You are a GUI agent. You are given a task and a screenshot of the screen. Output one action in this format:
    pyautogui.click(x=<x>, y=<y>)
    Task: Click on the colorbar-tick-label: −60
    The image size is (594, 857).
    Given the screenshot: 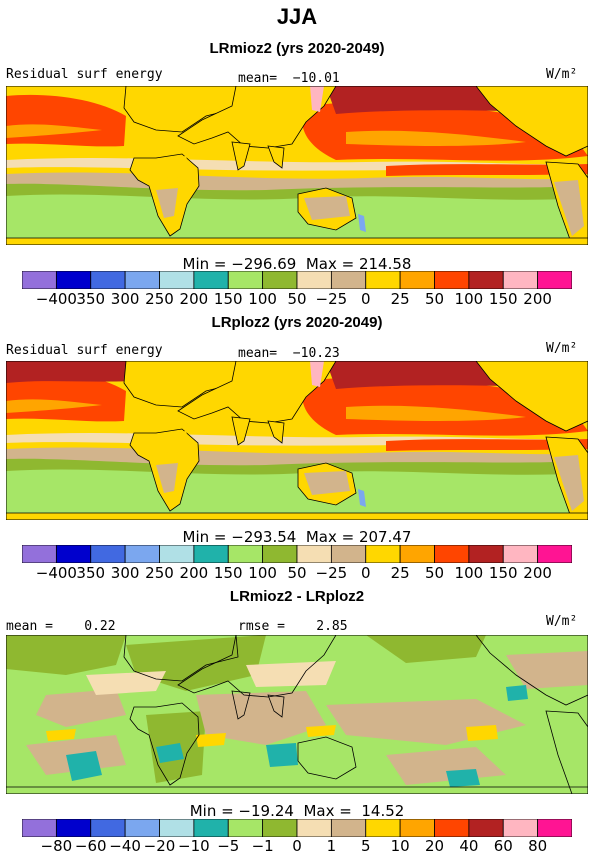 What is the action you would take?
    pyautogui.click(x=90, y=846)
    